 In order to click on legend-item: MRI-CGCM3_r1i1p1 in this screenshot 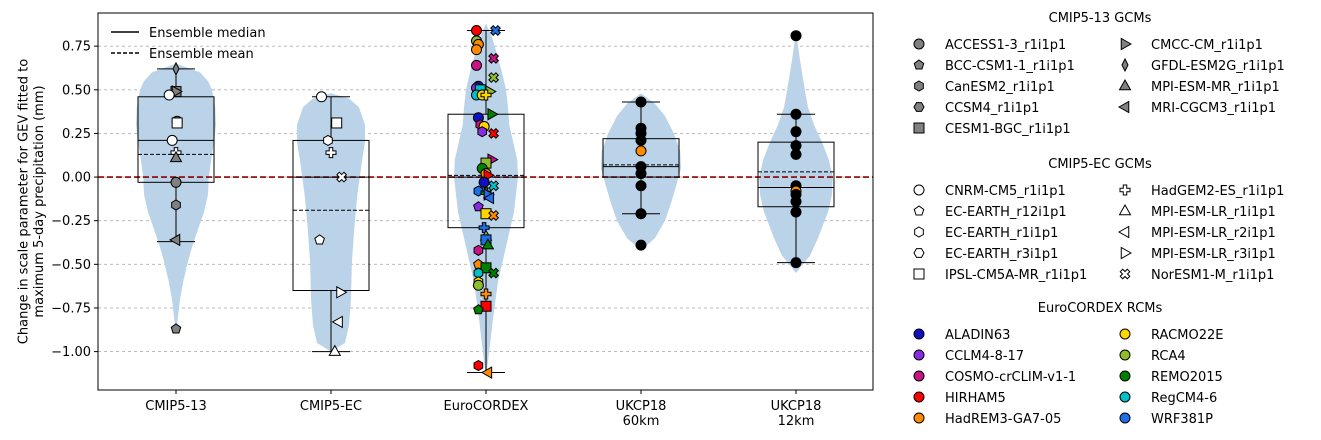, I will do `click(1196, 108)`.